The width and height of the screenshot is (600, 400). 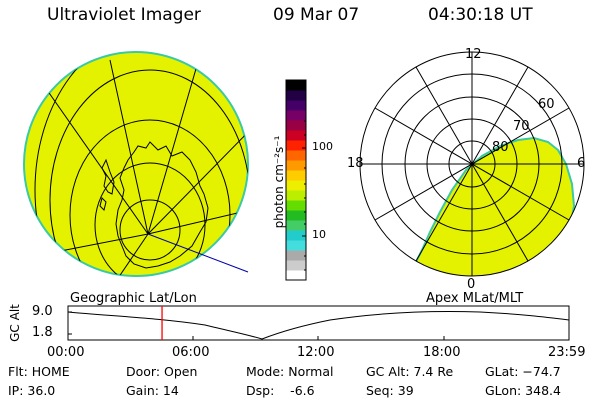 What do you see at coordinates (15, 323) in the screenshot?
I see `altitude-ylabel: GC Alt` at bounding box center [15, 323].